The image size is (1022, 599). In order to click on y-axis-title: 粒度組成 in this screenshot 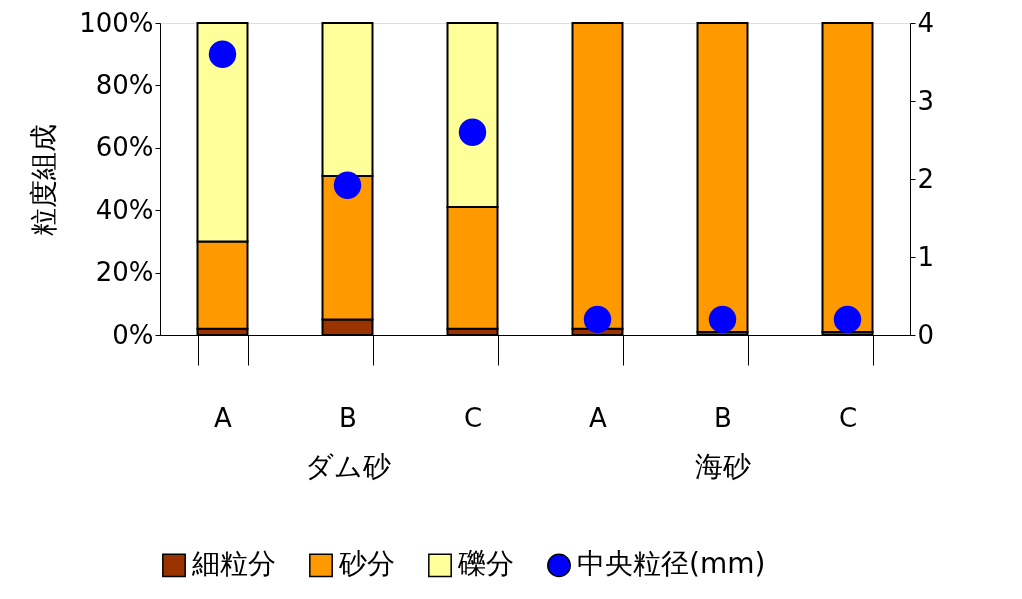, I will do `click(44, 179)`.